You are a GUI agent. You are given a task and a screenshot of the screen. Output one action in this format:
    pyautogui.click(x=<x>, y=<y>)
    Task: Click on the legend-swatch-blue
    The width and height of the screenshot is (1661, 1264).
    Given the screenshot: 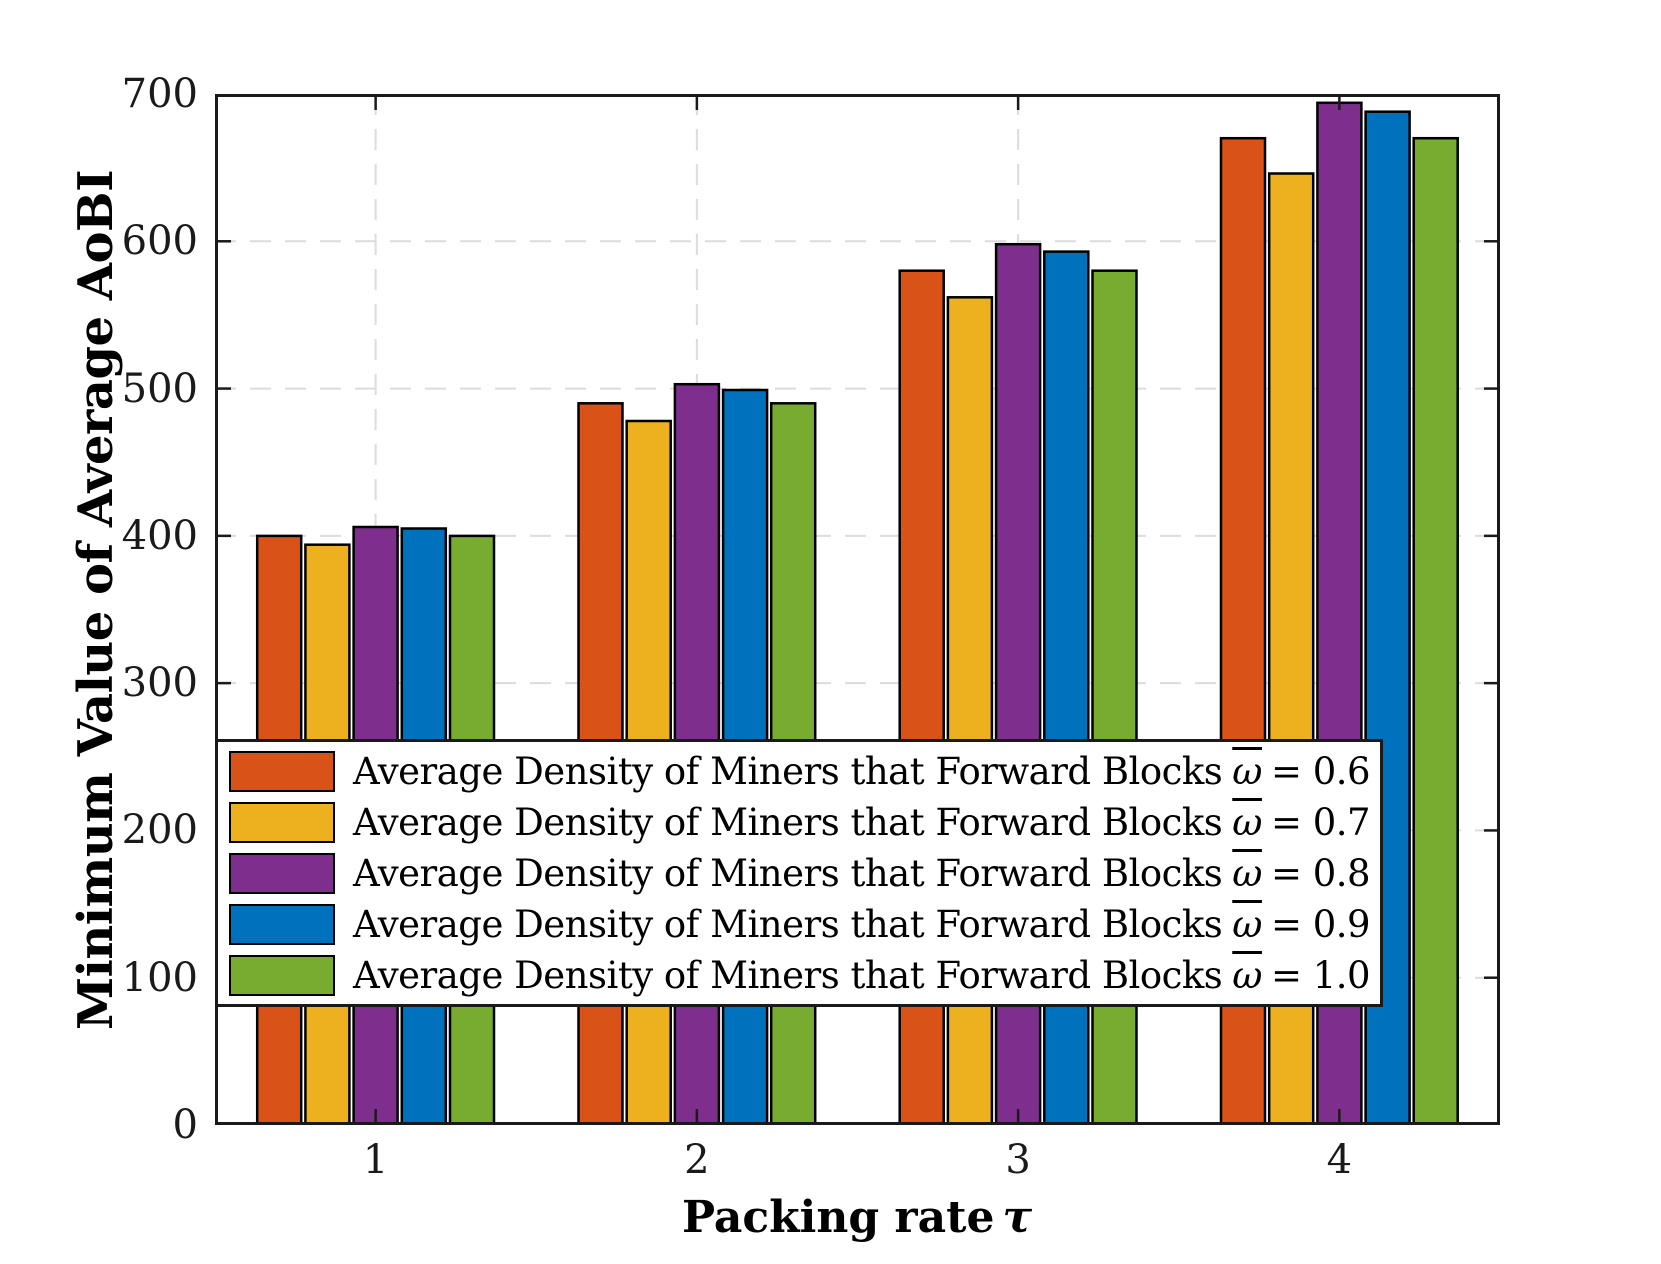 What is the action you would take?
    pyautogui.click(x=282, y=924)
    